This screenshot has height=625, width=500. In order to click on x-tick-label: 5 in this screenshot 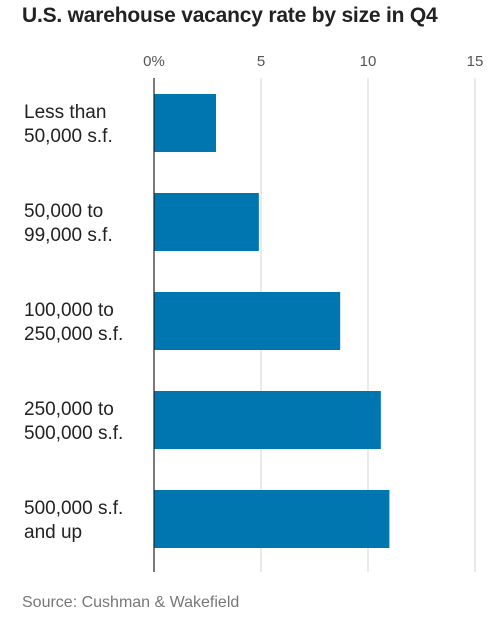, I will do `click(261, 61)`.